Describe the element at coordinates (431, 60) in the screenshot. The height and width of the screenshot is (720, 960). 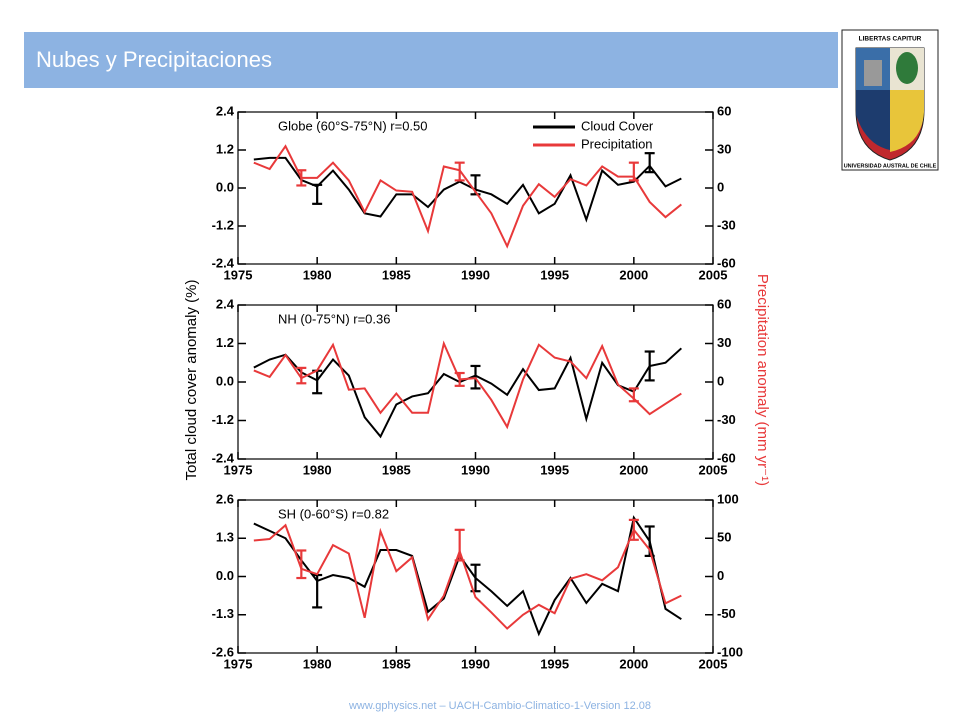
I see `header-bar` at that location.